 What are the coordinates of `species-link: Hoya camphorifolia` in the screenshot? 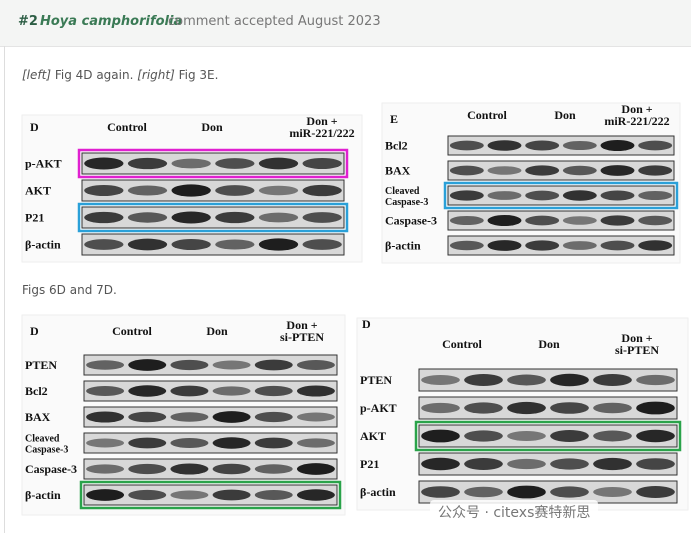 It's located at (111, 21).